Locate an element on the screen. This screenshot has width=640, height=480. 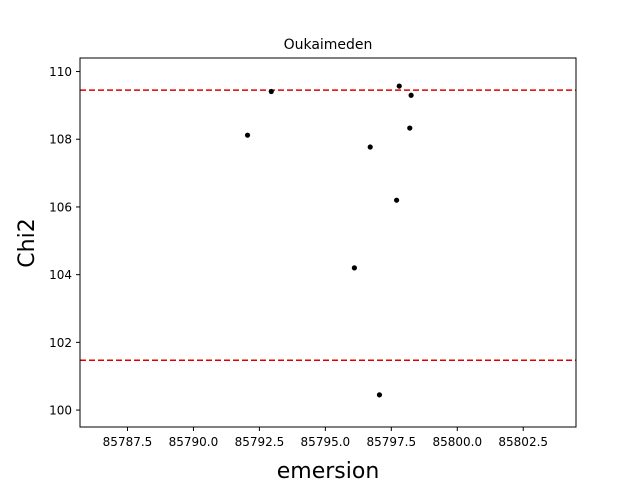
y-tick-label: 104 is located at coordinates (60, 275).